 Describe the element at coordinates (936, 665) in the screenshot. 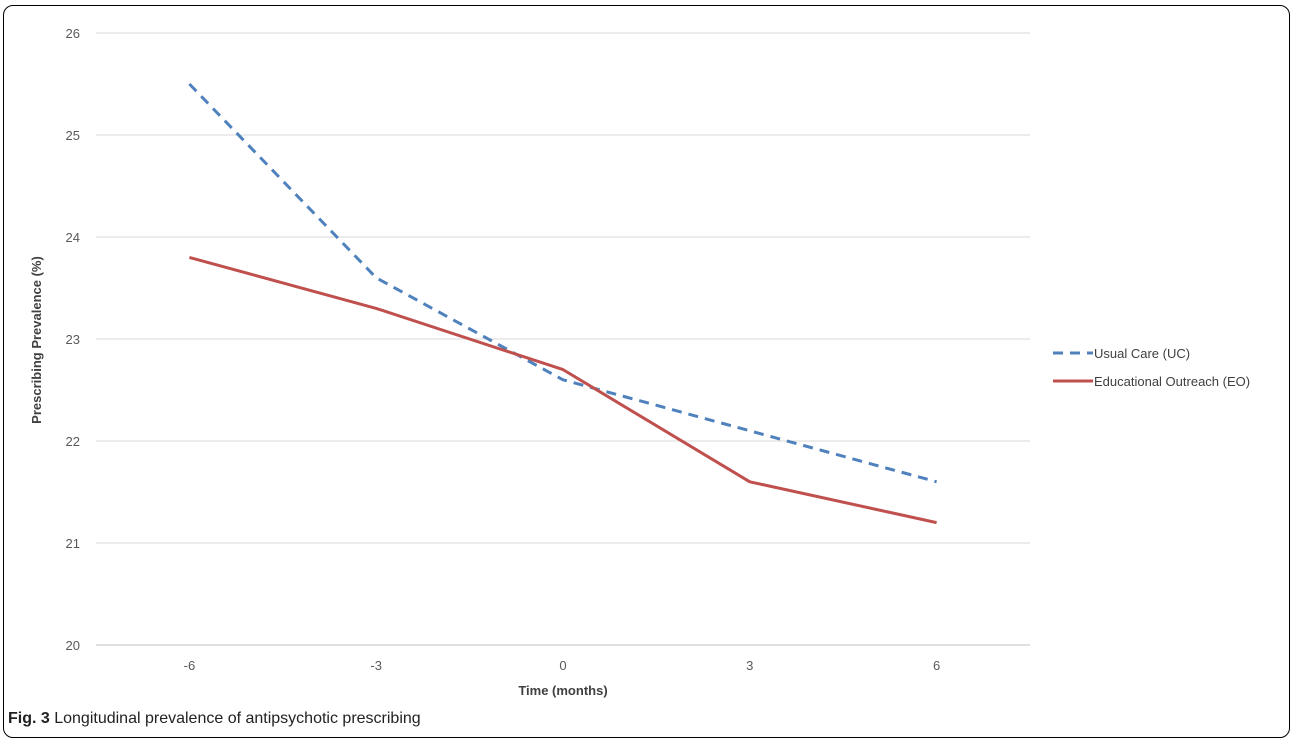

I see `x-tick-label: 6` at that location.